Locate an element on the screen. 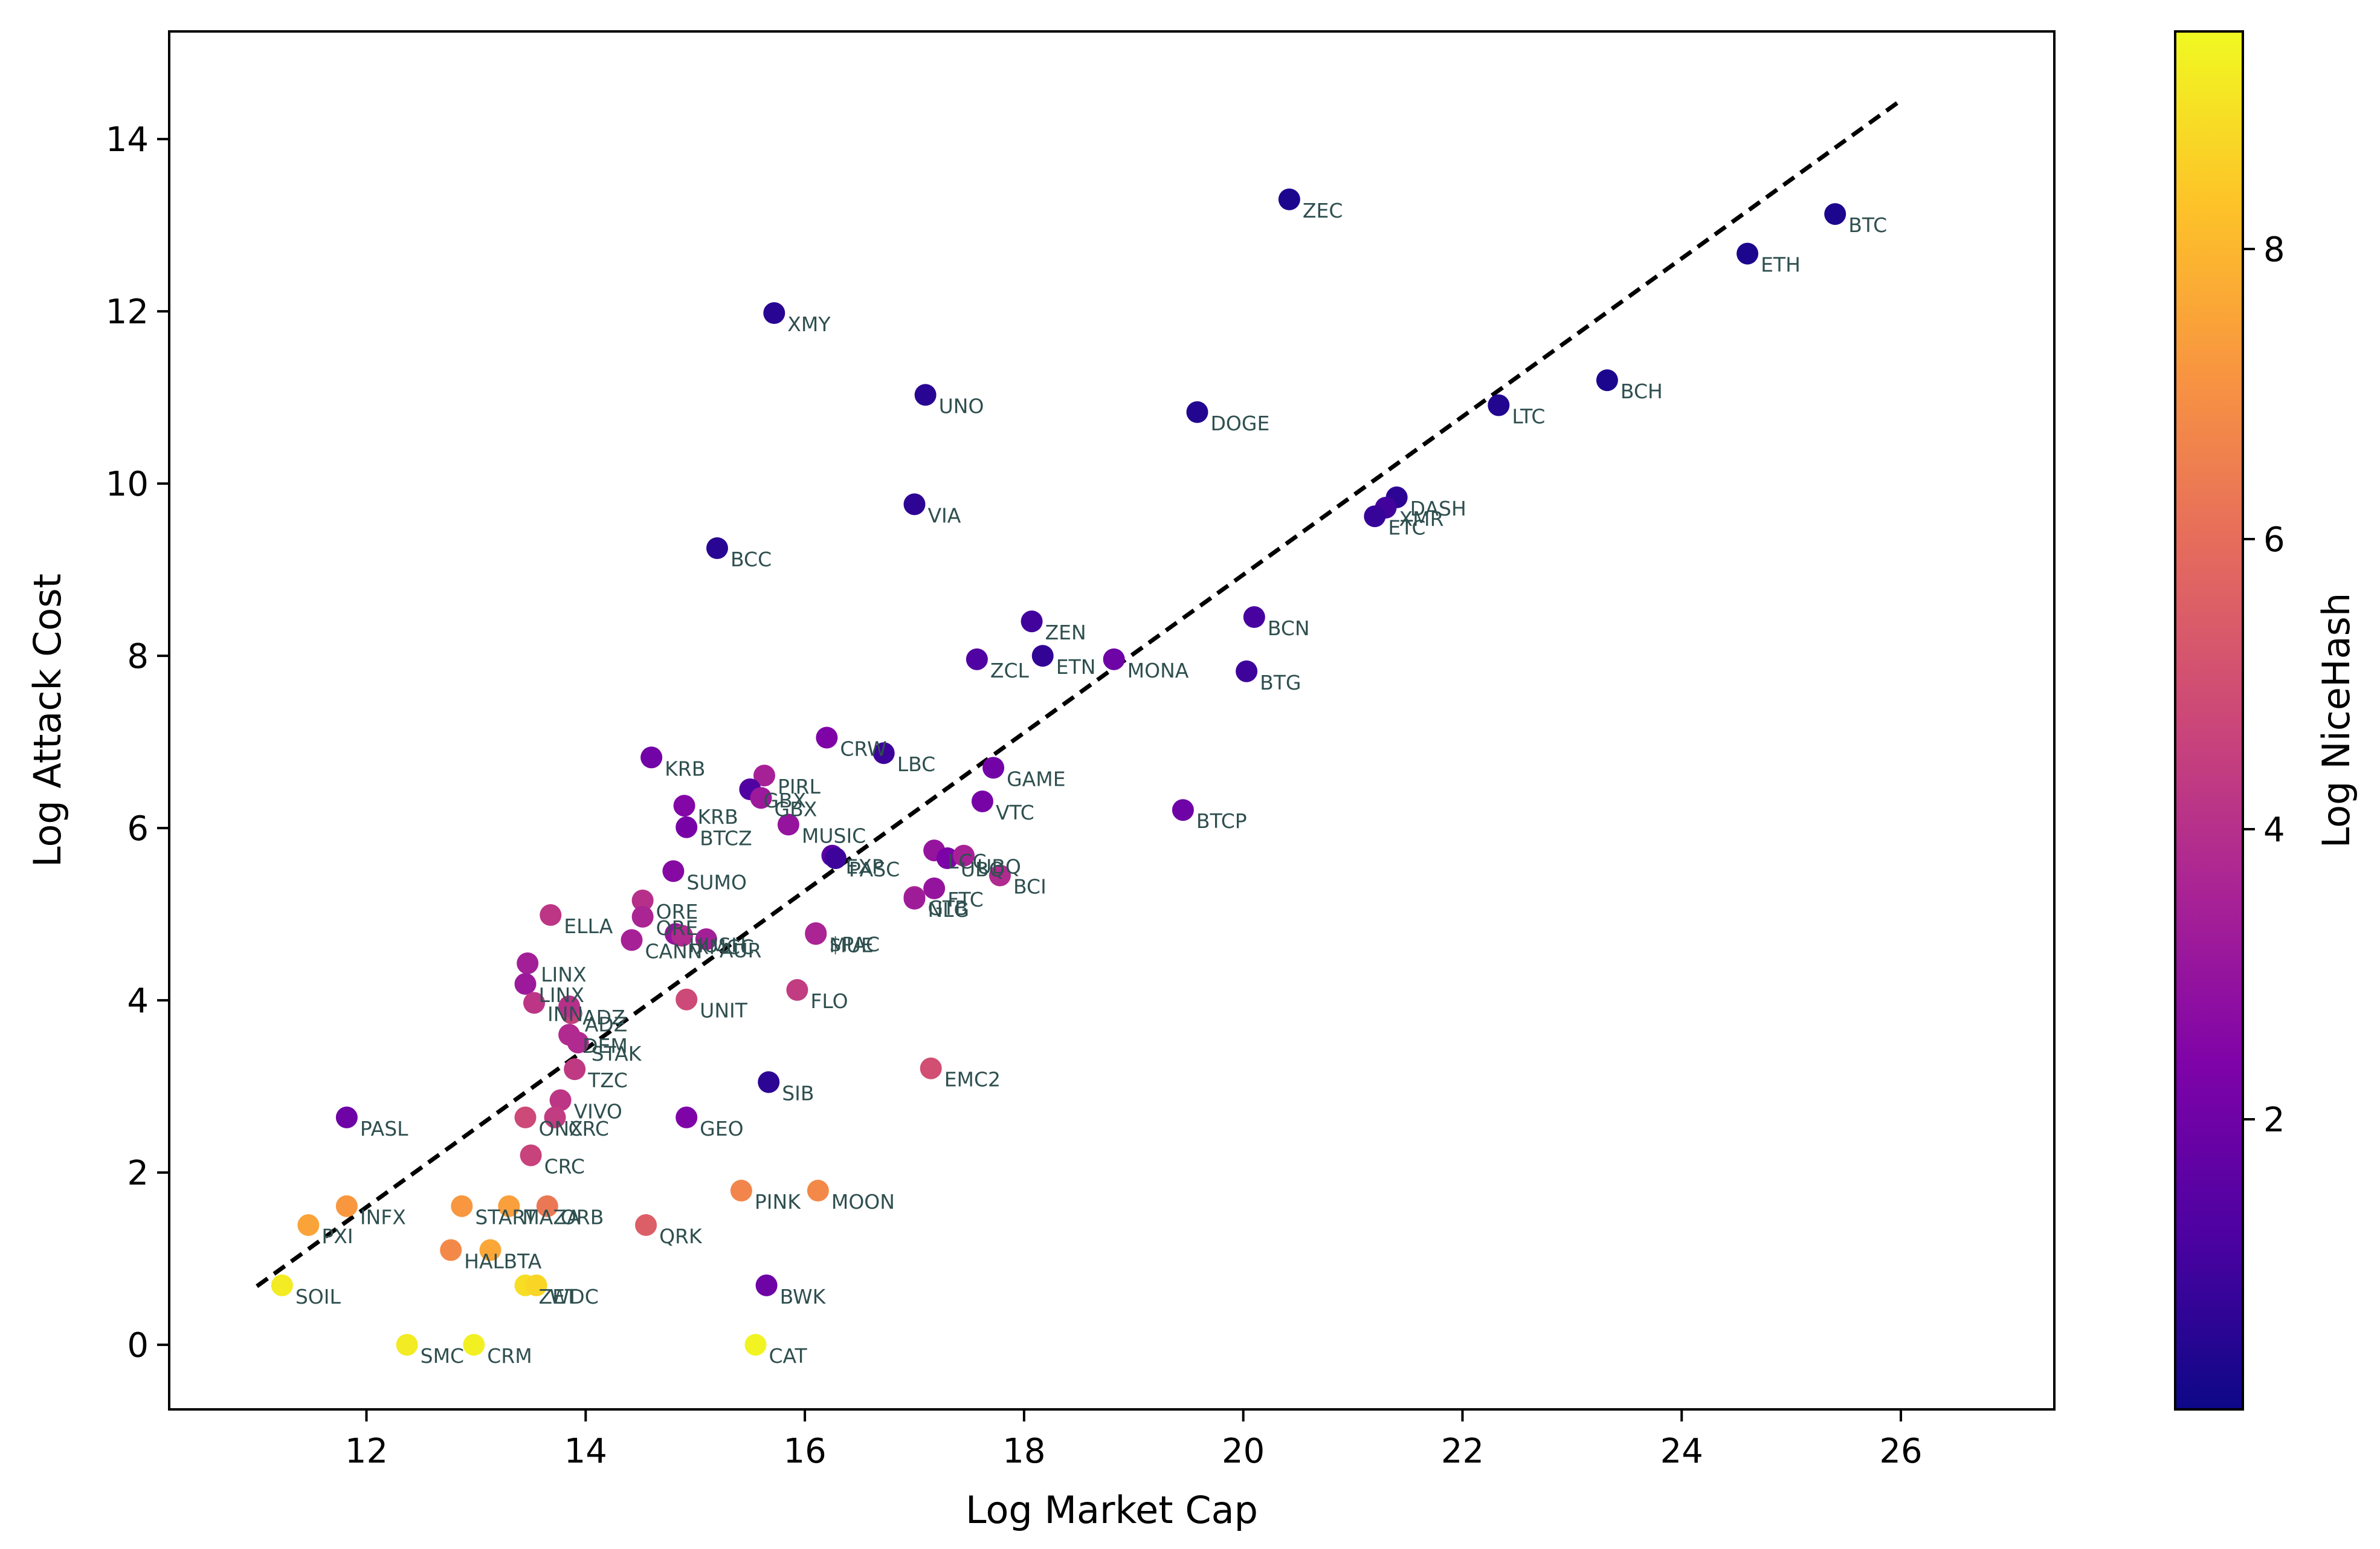 Image resolution: width=2380 pixels, height=1549 pixels. y-tick-label: 14 is located at coordinates (127, 140).